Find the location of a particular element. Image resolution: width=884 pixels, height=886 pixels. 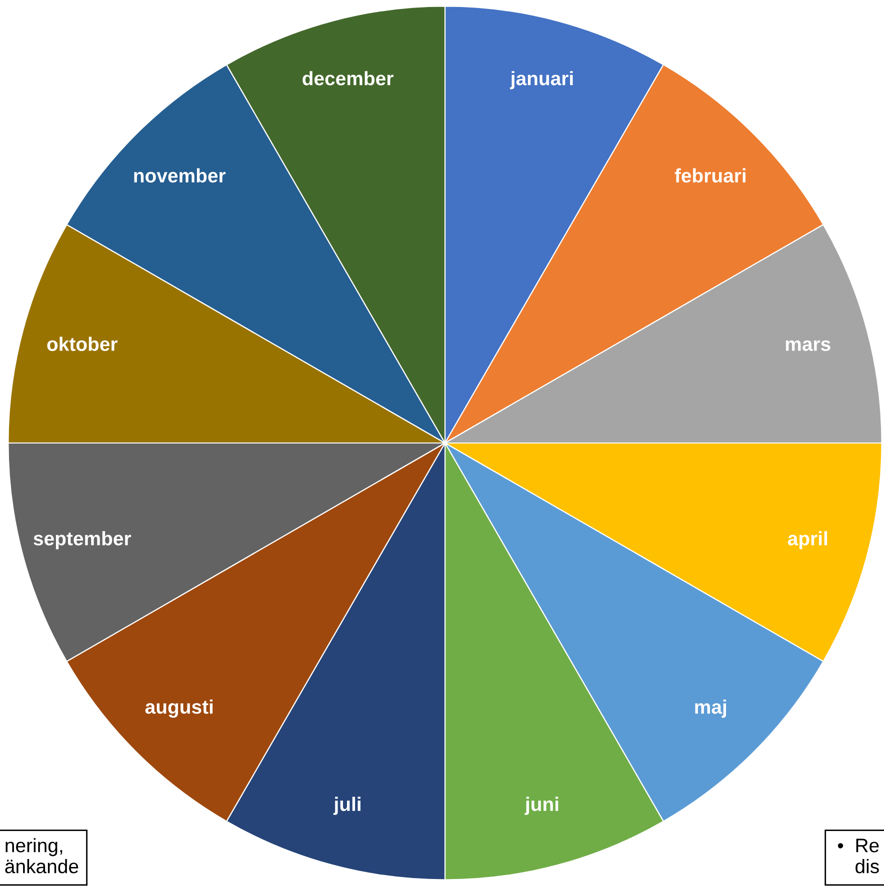

slice-label: oktober is located at coordinates (82, 343).